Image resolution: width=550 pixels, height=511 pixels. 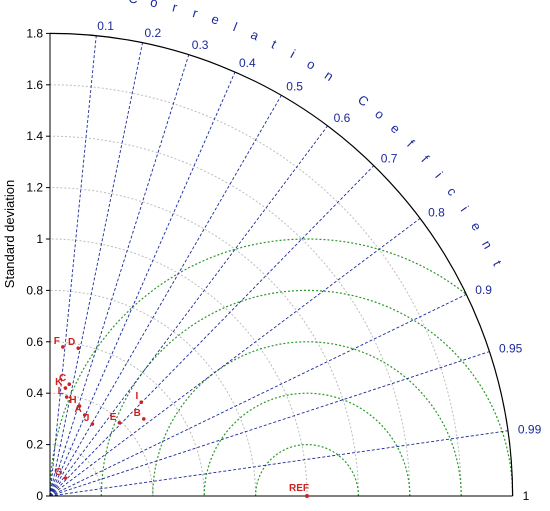 I want to click on correlation-tick-label: 0.7, so click(x=389, y=159).